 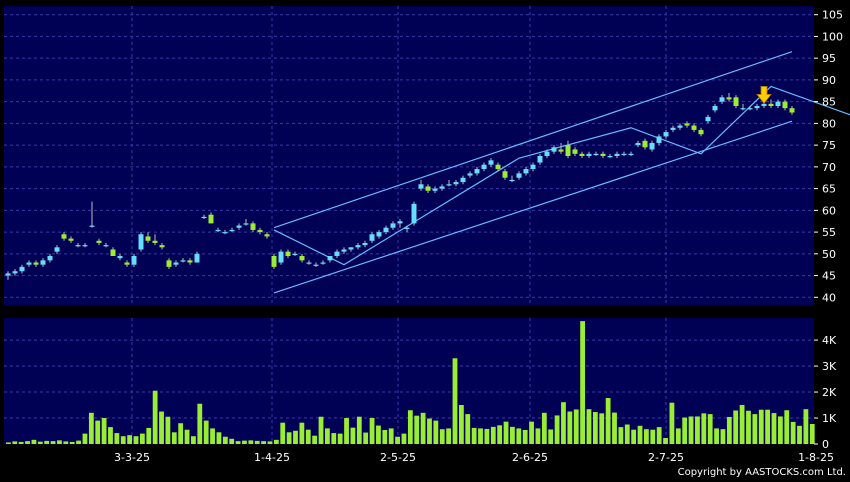 What do you see at coordinates (530, 457) in the screenshot?
I see `date-tick-label: 2-6-25` at bounding box center [530, 457].